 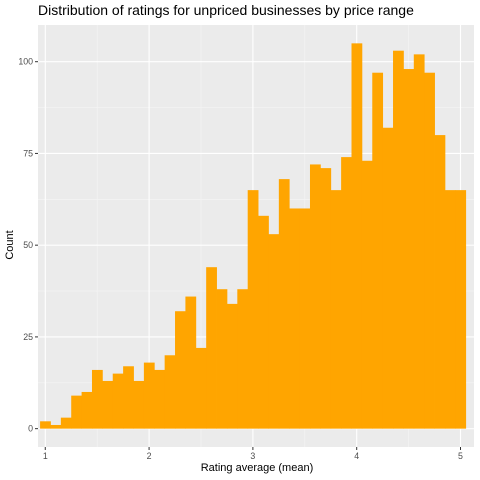 What do you see at coordinates (460, 456) in the screenshot?
I see `x-tick-label: 5` at bounding box center [460, 456].